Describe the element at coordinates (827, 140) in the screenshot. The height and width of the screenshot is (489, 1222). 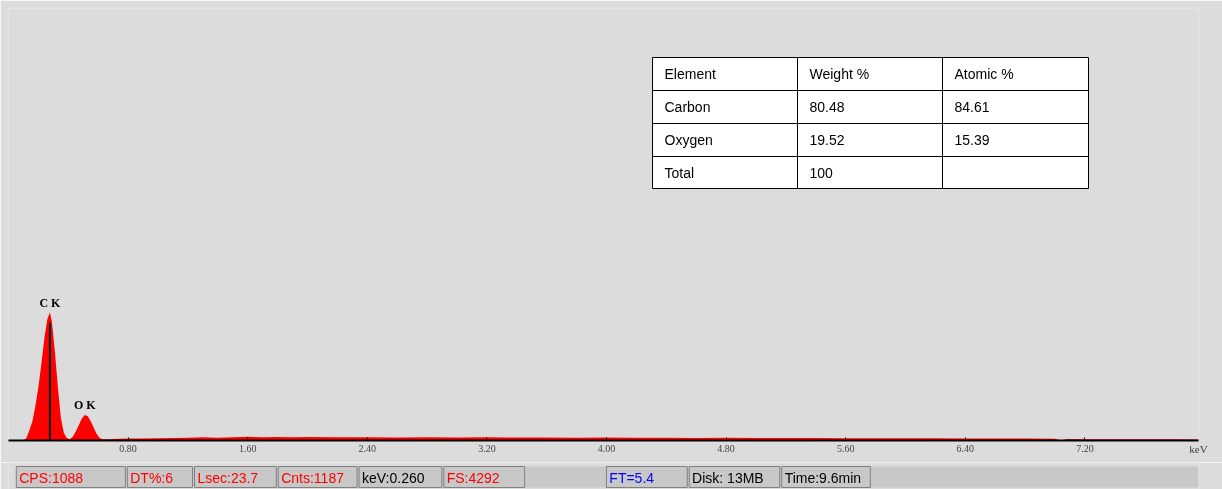
I see `text: 19.52` at that location.